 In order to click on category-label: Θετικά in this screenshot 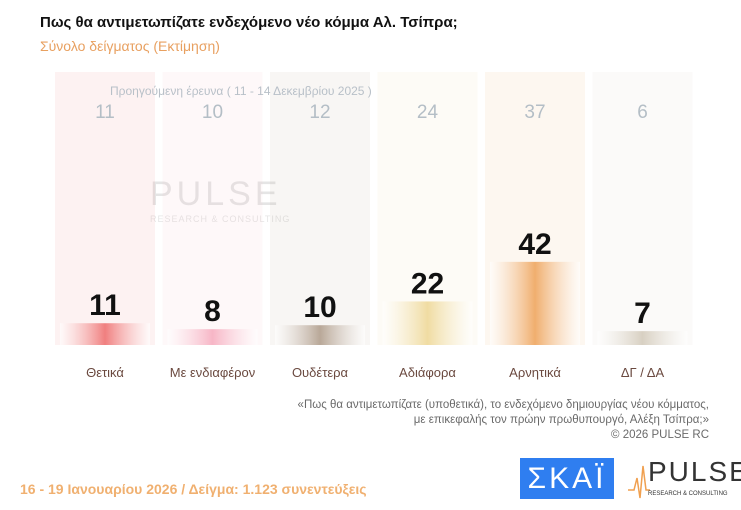, I will do `click(105, 372)`.